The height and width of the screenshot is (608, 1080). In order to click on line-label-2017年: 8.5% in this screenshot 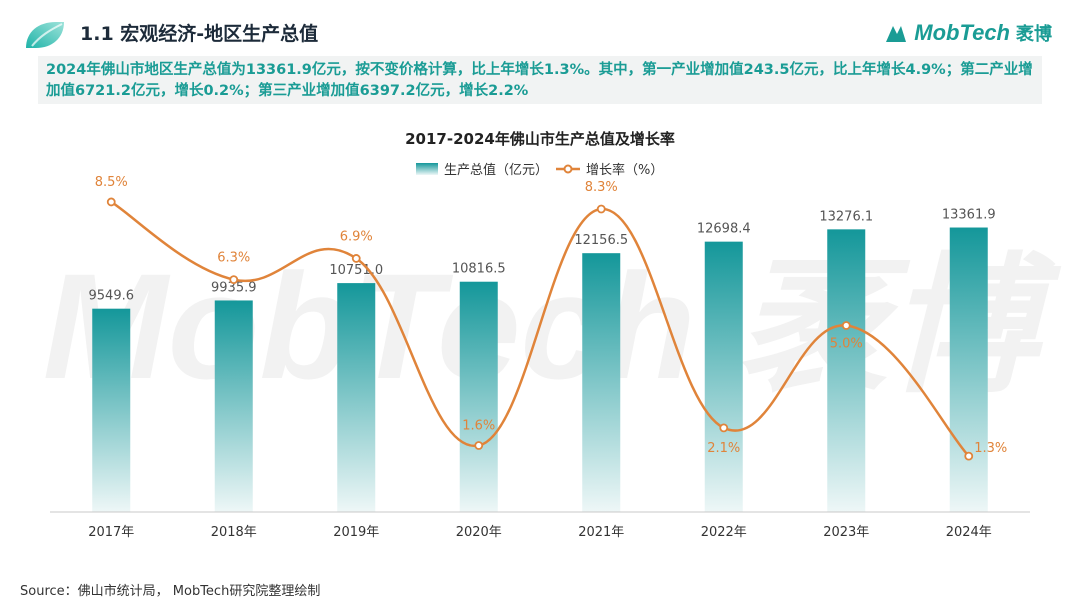, I will do `click(111, 182)`.